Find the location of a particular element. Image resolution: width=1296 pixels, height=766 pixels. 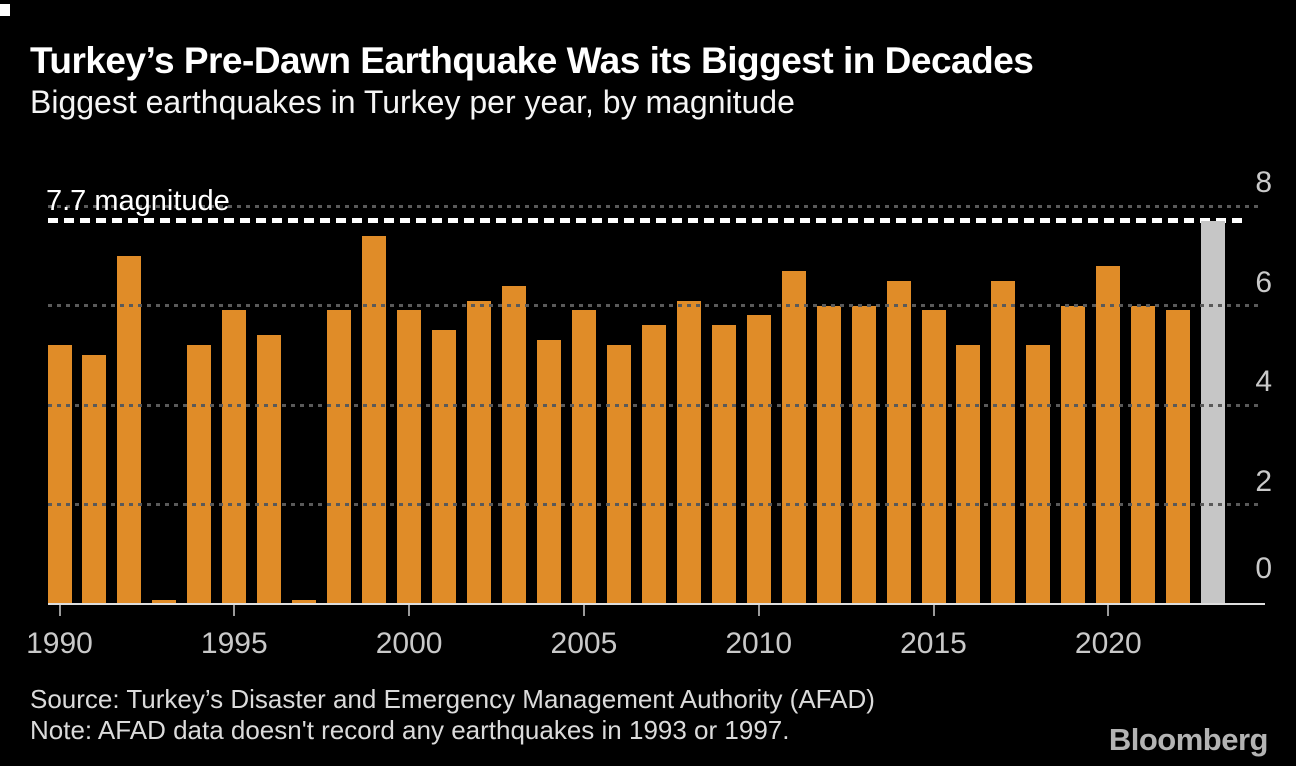

bar-1996 is located at coordinates (269, 469).